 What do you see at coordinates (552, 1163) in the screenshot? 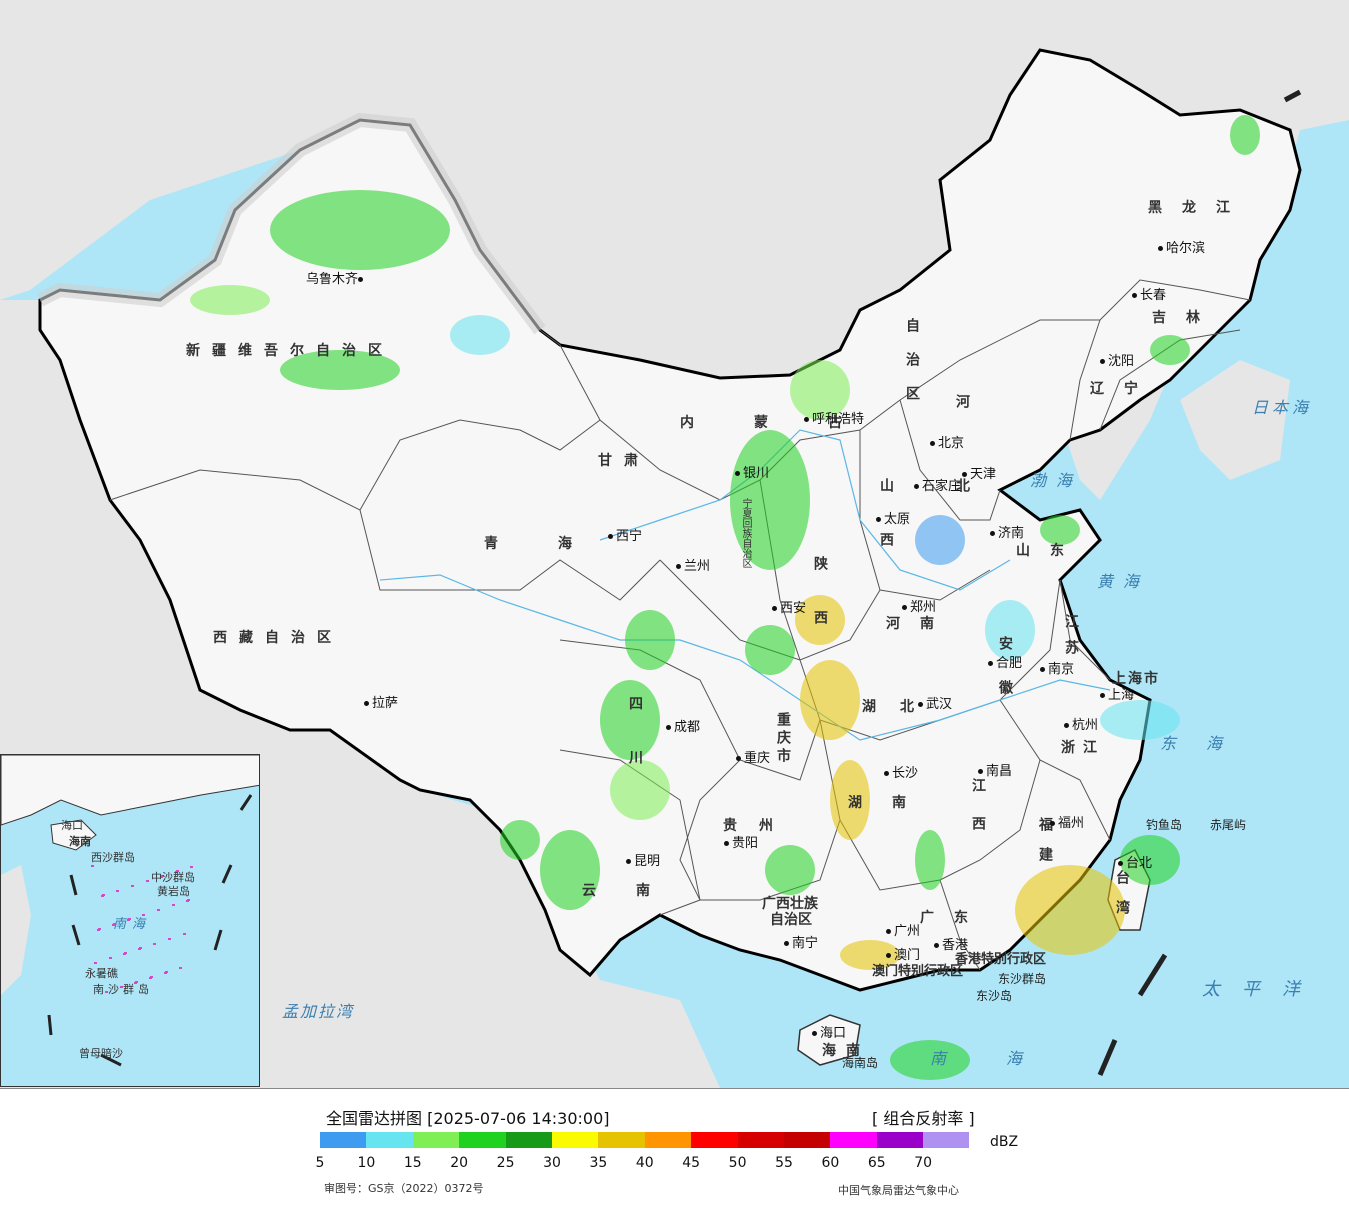
I see `color-bar-tick-label: 30` at bounding box center [552, 1163].